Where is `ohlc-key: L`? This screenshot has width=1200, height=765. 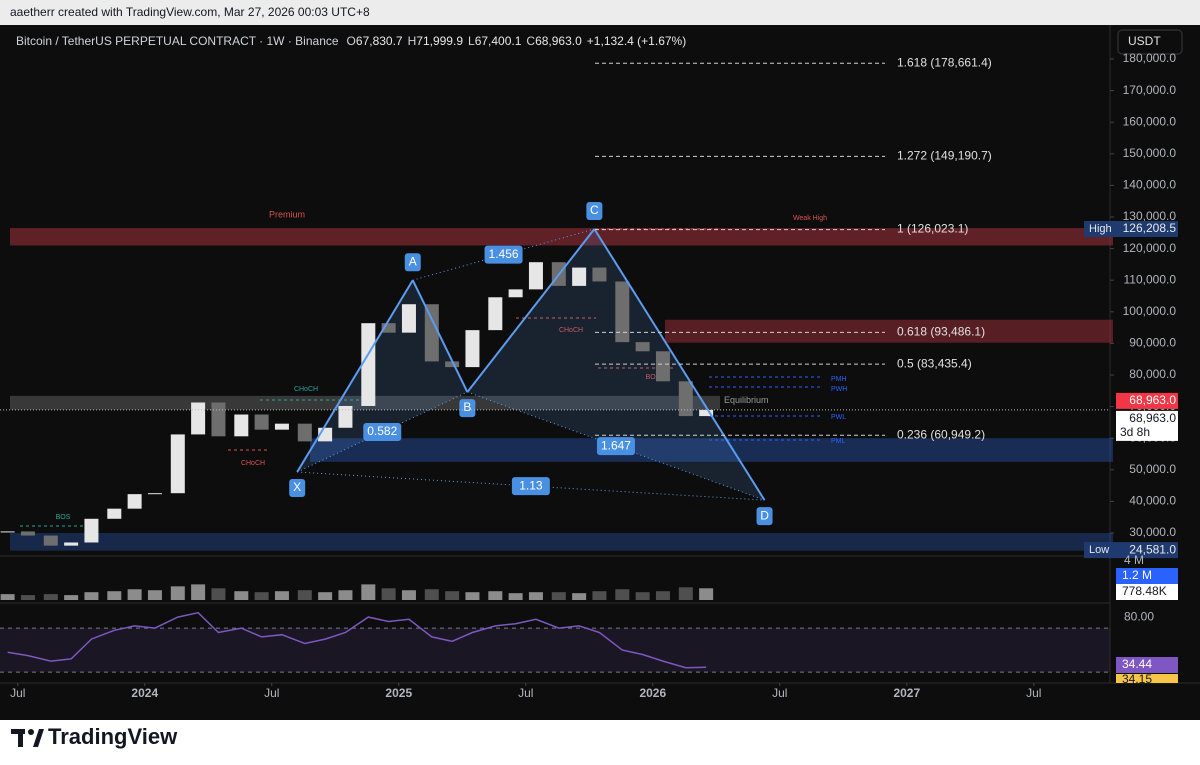 ohlc-key: L is located at coordinates (471, 41).